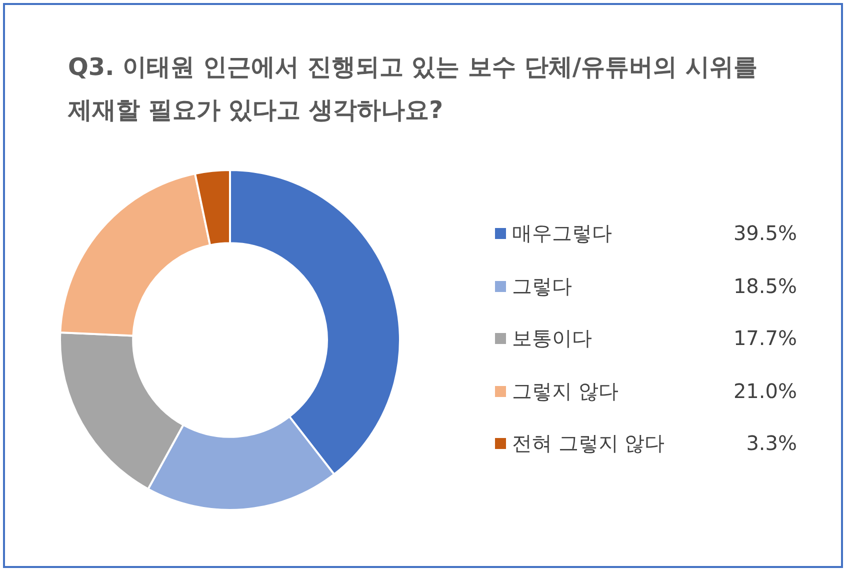 The height and width of the screenshot is (571, 846). Describe the element at coordinates (765, 233) in the screenshot. I see `data-label: 39.5%` at that location.